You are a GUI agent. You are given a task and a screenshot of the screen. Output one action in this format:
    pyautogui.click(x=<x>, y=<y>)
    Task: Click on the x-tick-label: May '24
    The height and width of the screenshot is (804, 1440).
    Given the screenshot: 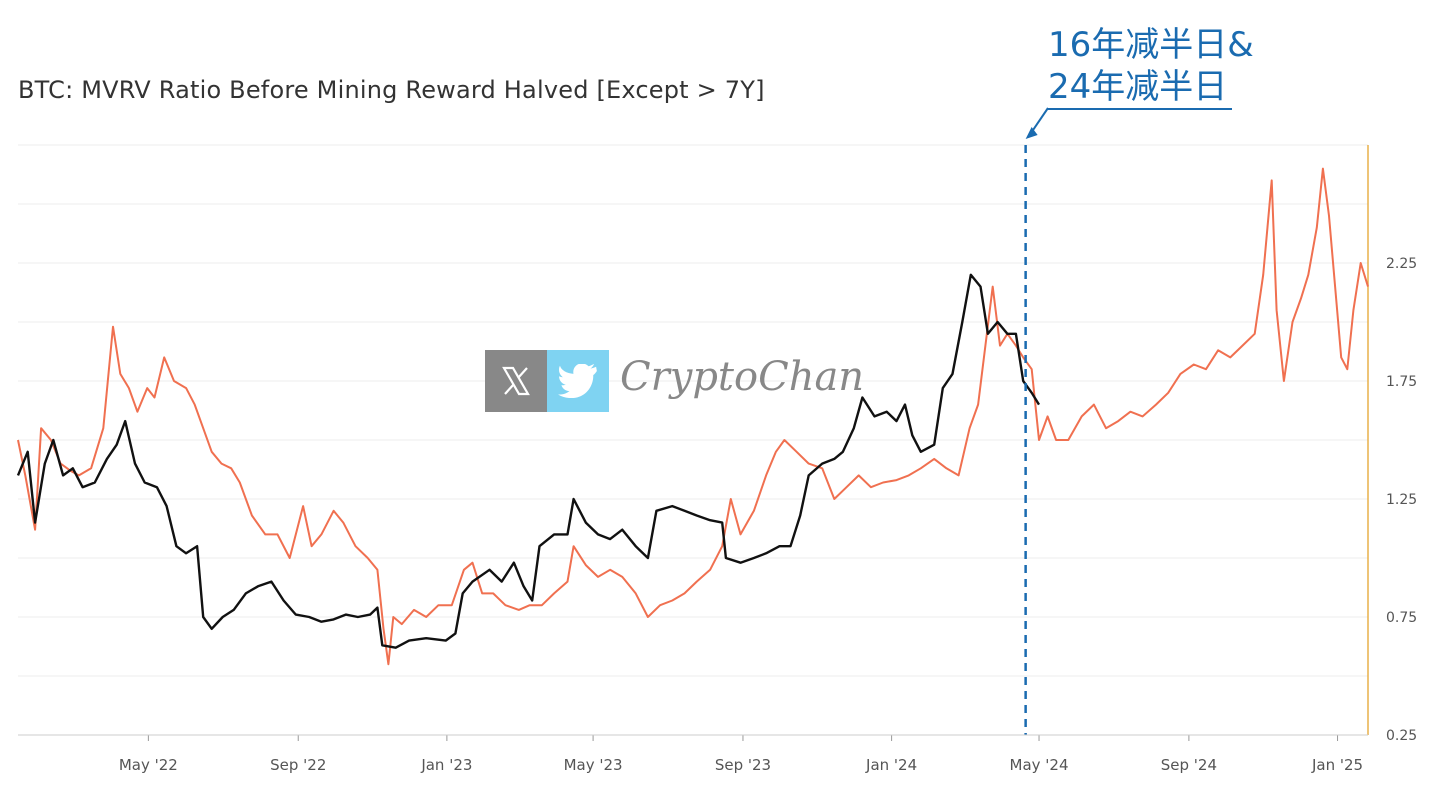 What is the action you would take?
    pyautogui.click(x=1039, y=765)
    